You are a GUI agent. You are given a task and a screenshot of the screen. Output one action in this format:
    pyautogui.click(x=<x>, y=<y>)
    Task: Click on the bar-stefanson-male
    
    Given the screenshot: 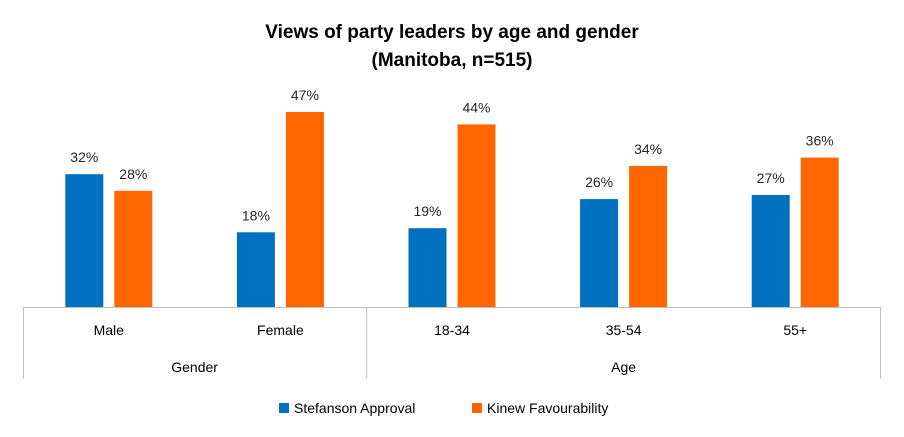 What is the action you would take?
    pyautogui.click(x=84, y=240)
    